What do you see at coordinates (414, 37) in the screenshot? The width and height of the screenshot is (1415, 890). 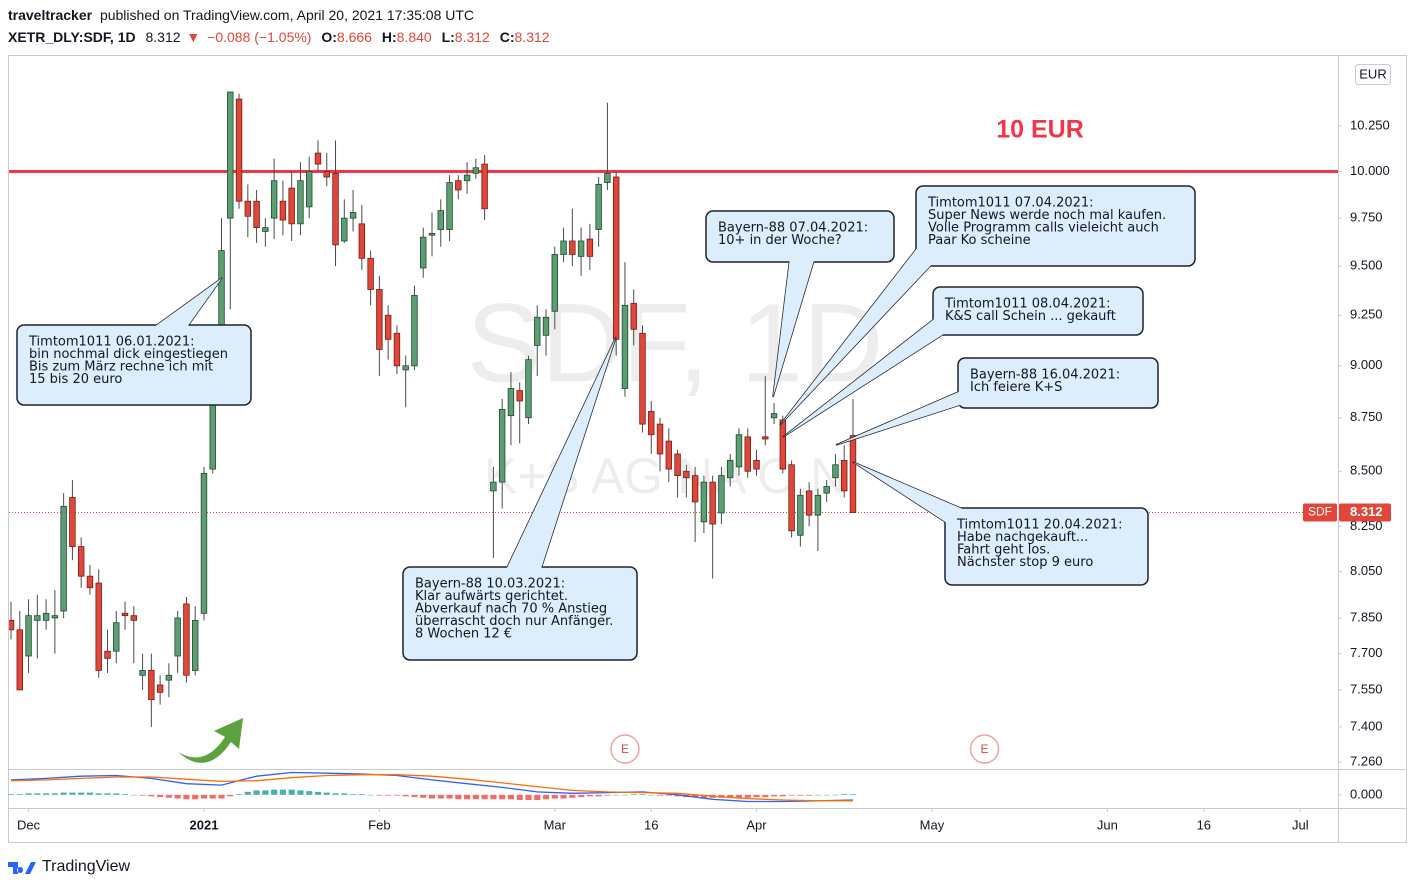 I see `ohlc-value: 8.840` at bounding box center [414, 37].